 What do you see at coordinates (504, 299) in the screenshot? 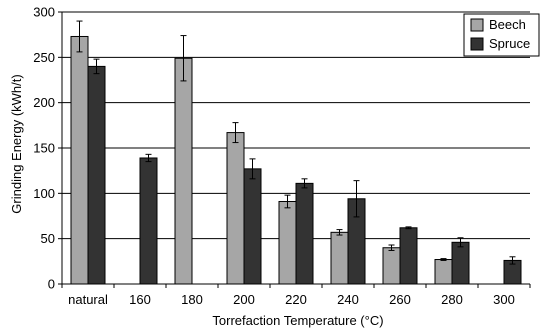
I see `x-tick-label: 300` at bounding box center [504, 299].